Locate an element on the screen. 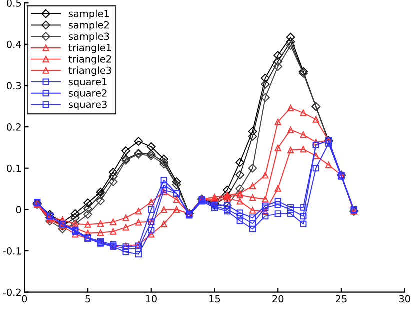 Image resolution: width=411 pixels, height=311 pixels. x-tick-label: 0 is located at coordinates (25, 299).